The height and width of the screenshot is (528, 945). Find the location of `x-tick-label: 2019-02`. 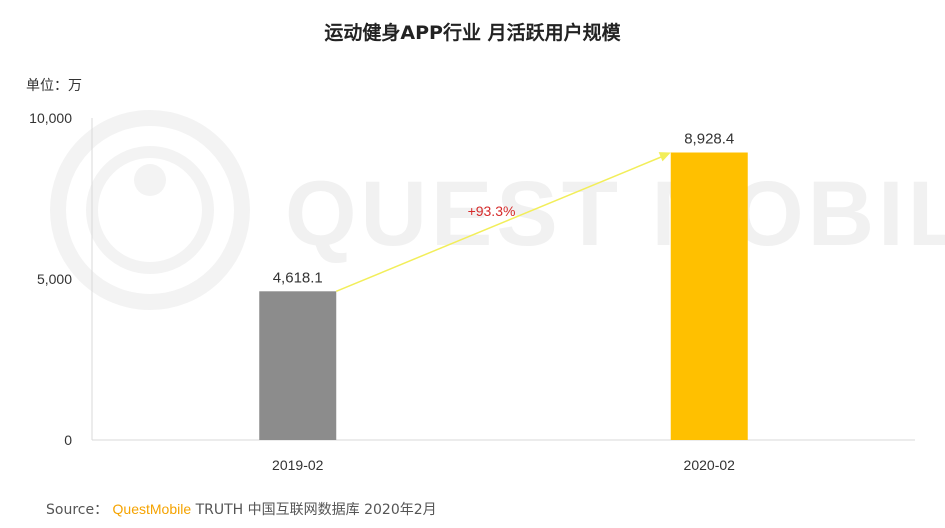

x-tick-label: 2019-02 is located at coordinates (298, 465).